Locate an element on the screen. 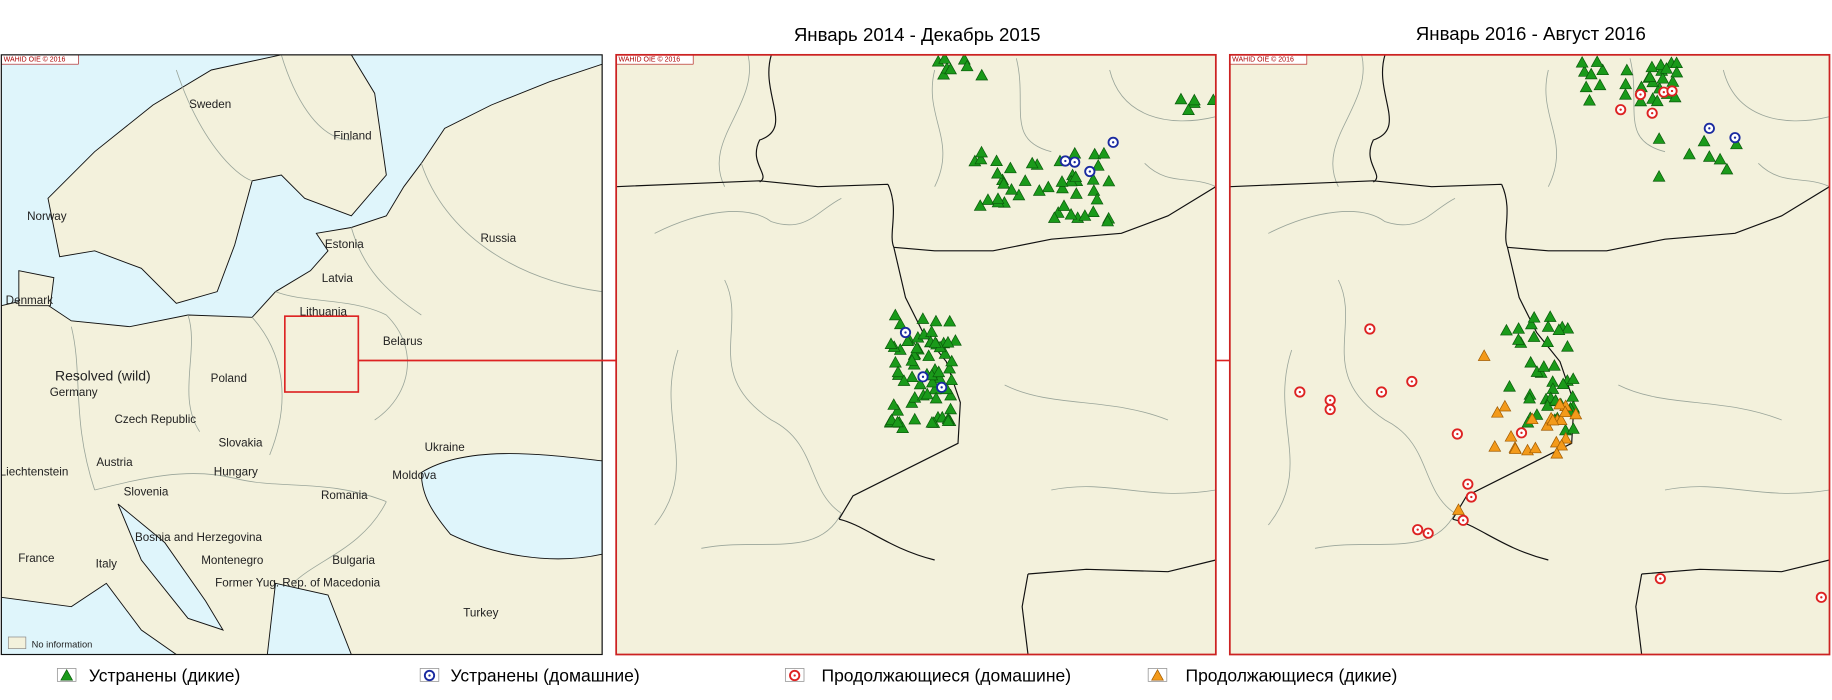  country-label: Moldova is located at coordinates (414, 475).